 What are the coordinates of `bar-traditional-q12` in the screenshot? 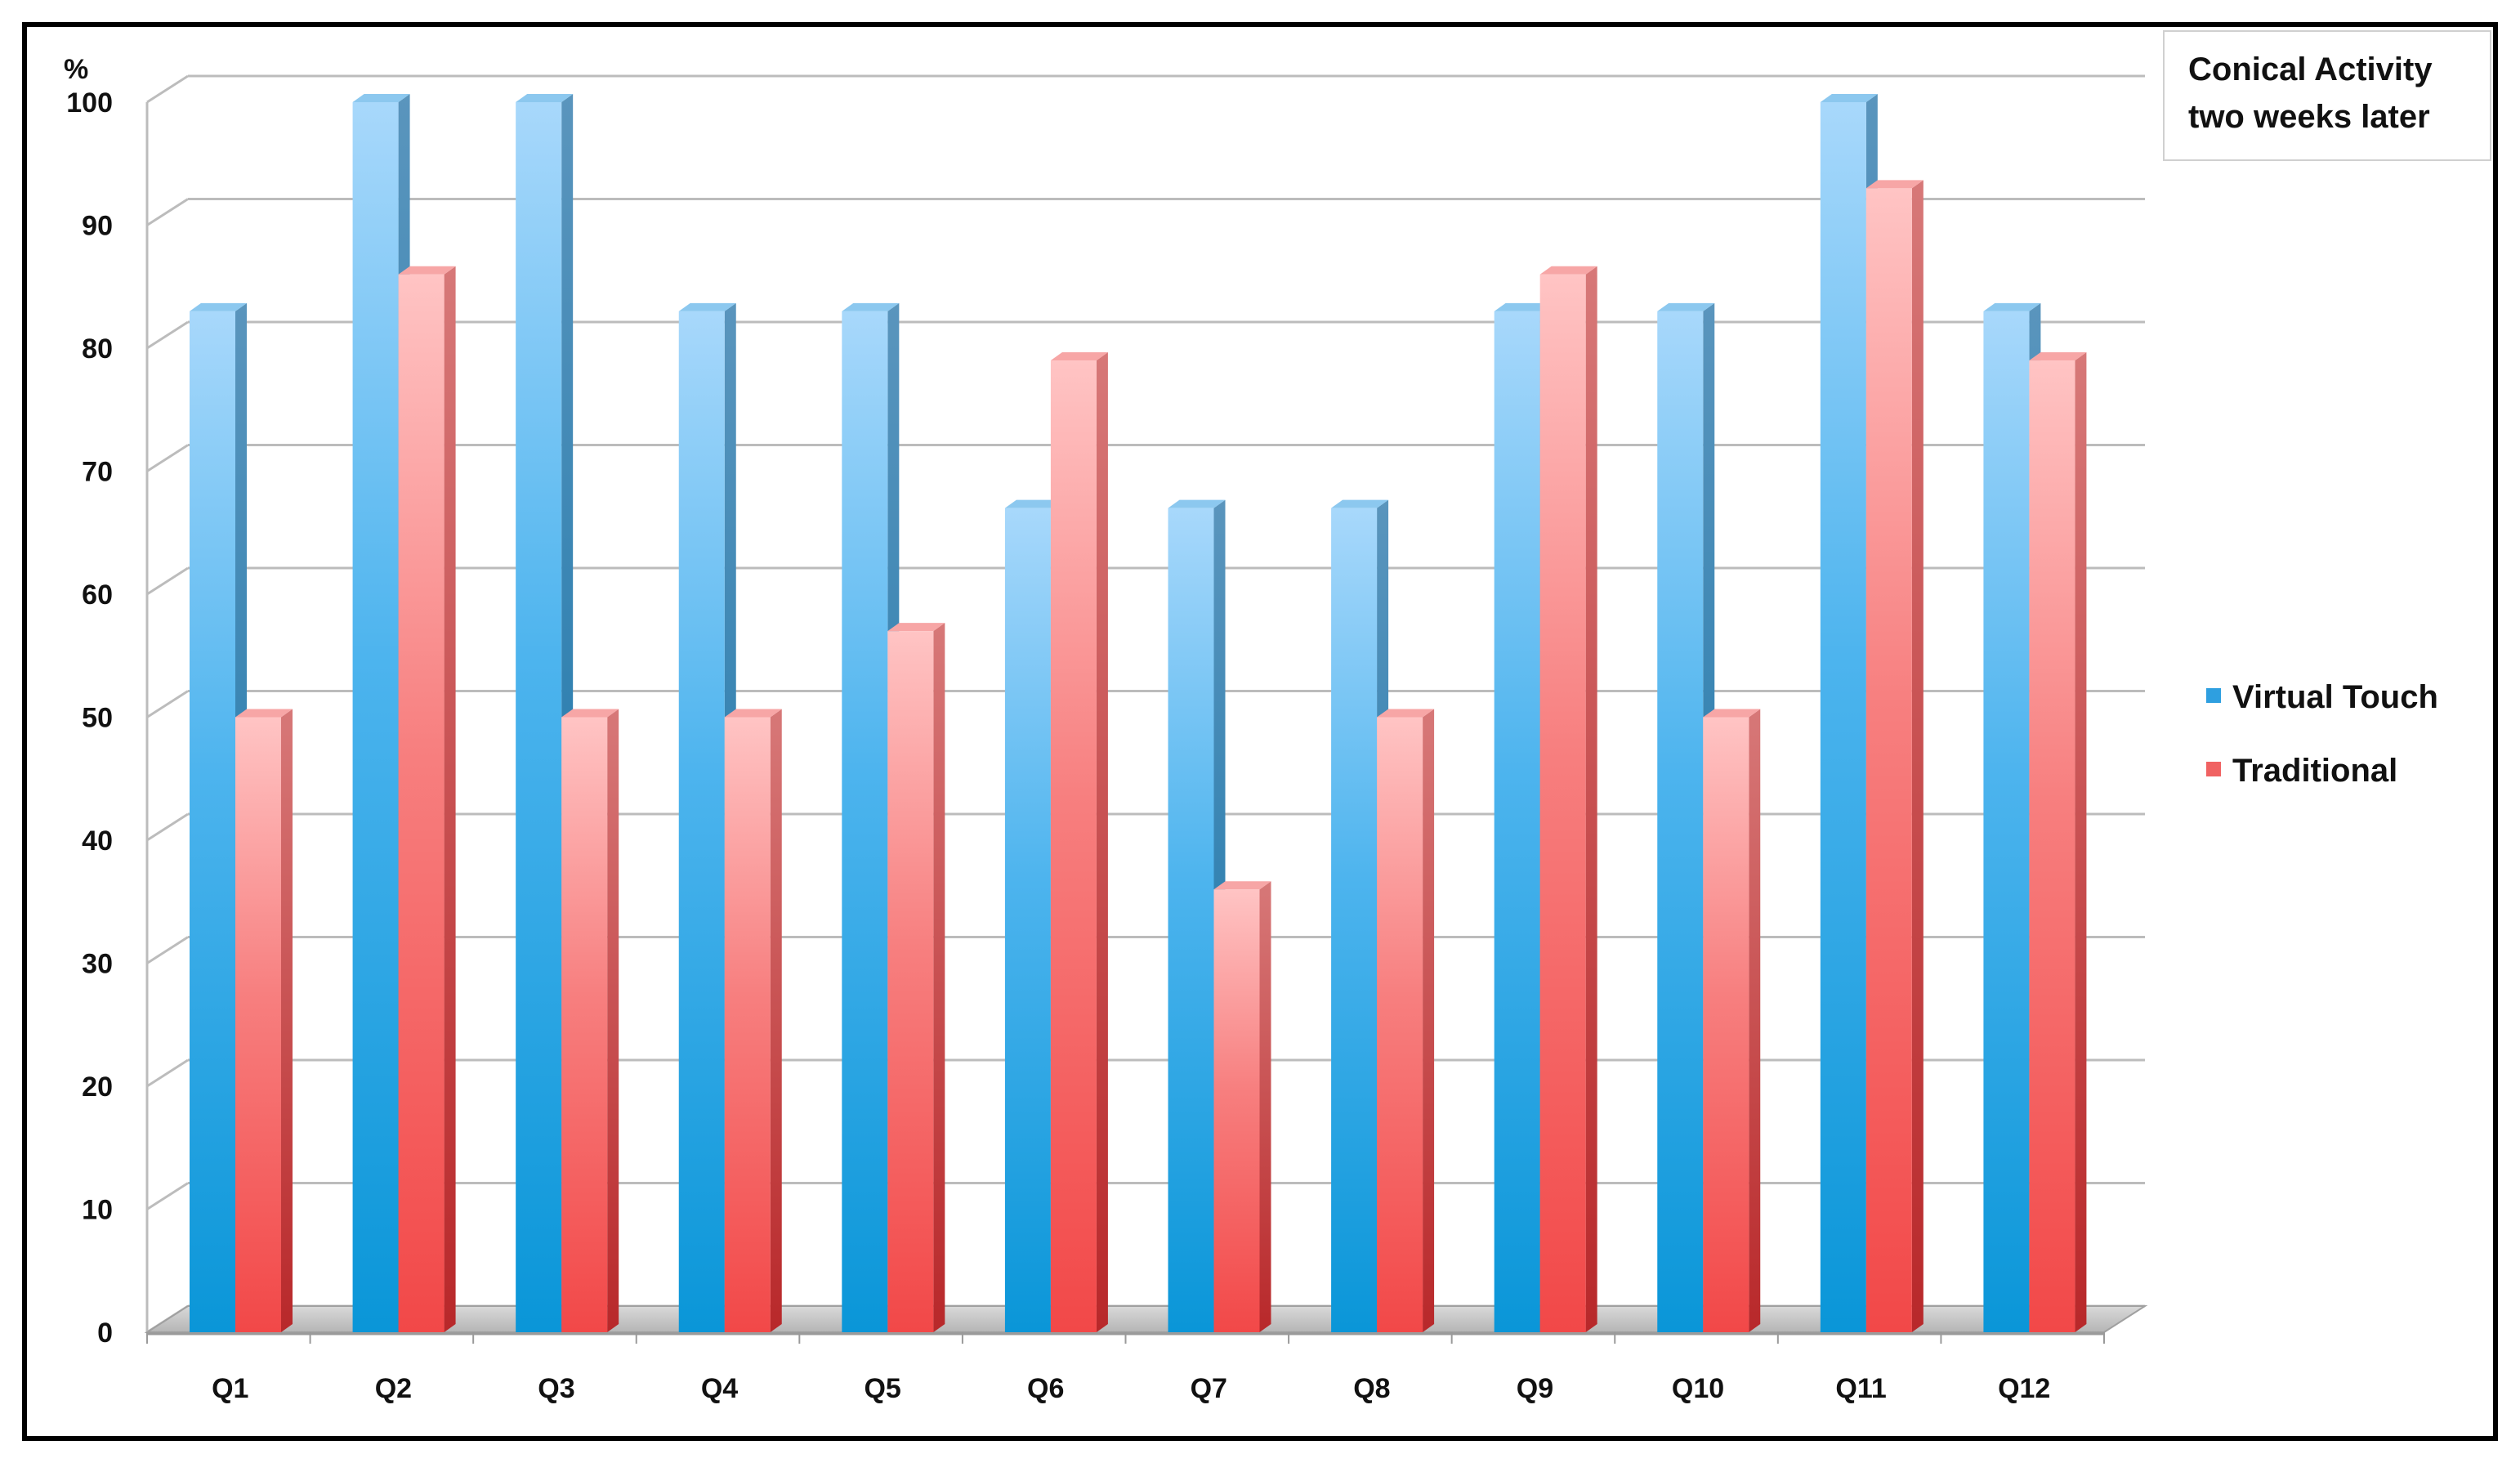 It's located at (2058, 842).